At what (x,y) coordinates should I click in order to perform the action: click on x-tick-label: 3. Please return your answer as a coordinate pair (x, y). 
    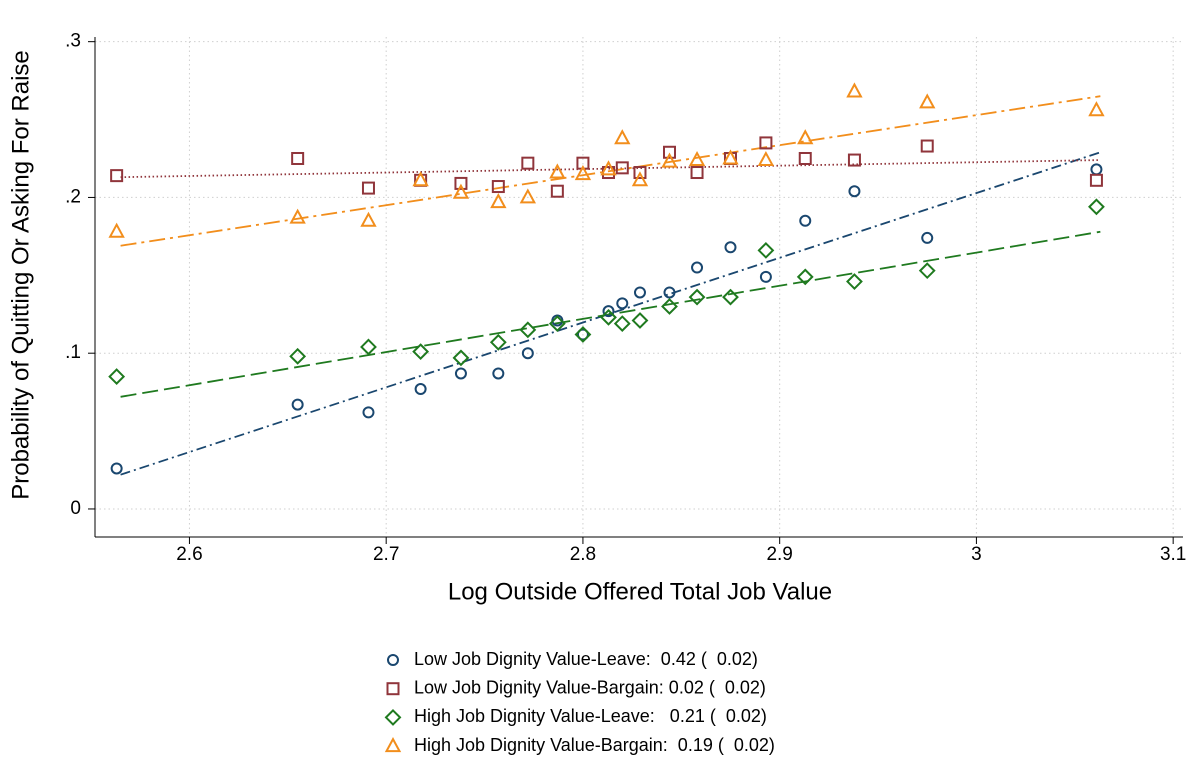
    Looking at the image, I should click on (976, 554).